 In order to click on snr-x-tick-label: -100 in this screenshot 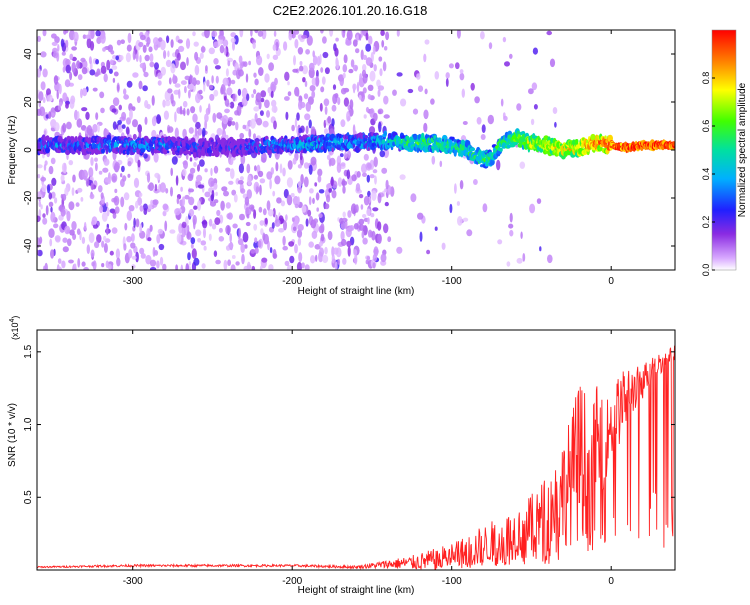, I will do `click(452, 581)`.